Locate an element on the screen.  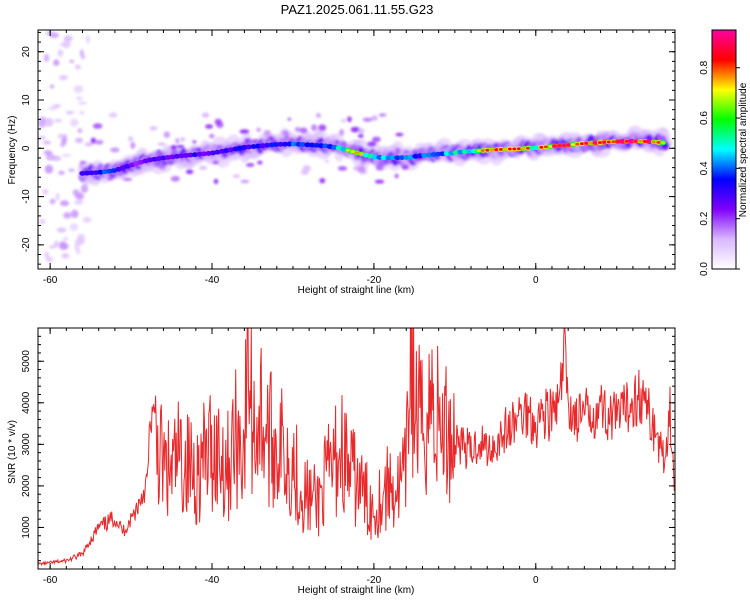
colorbar-tick-label: 0.0 is located at coordinates (704, 269).